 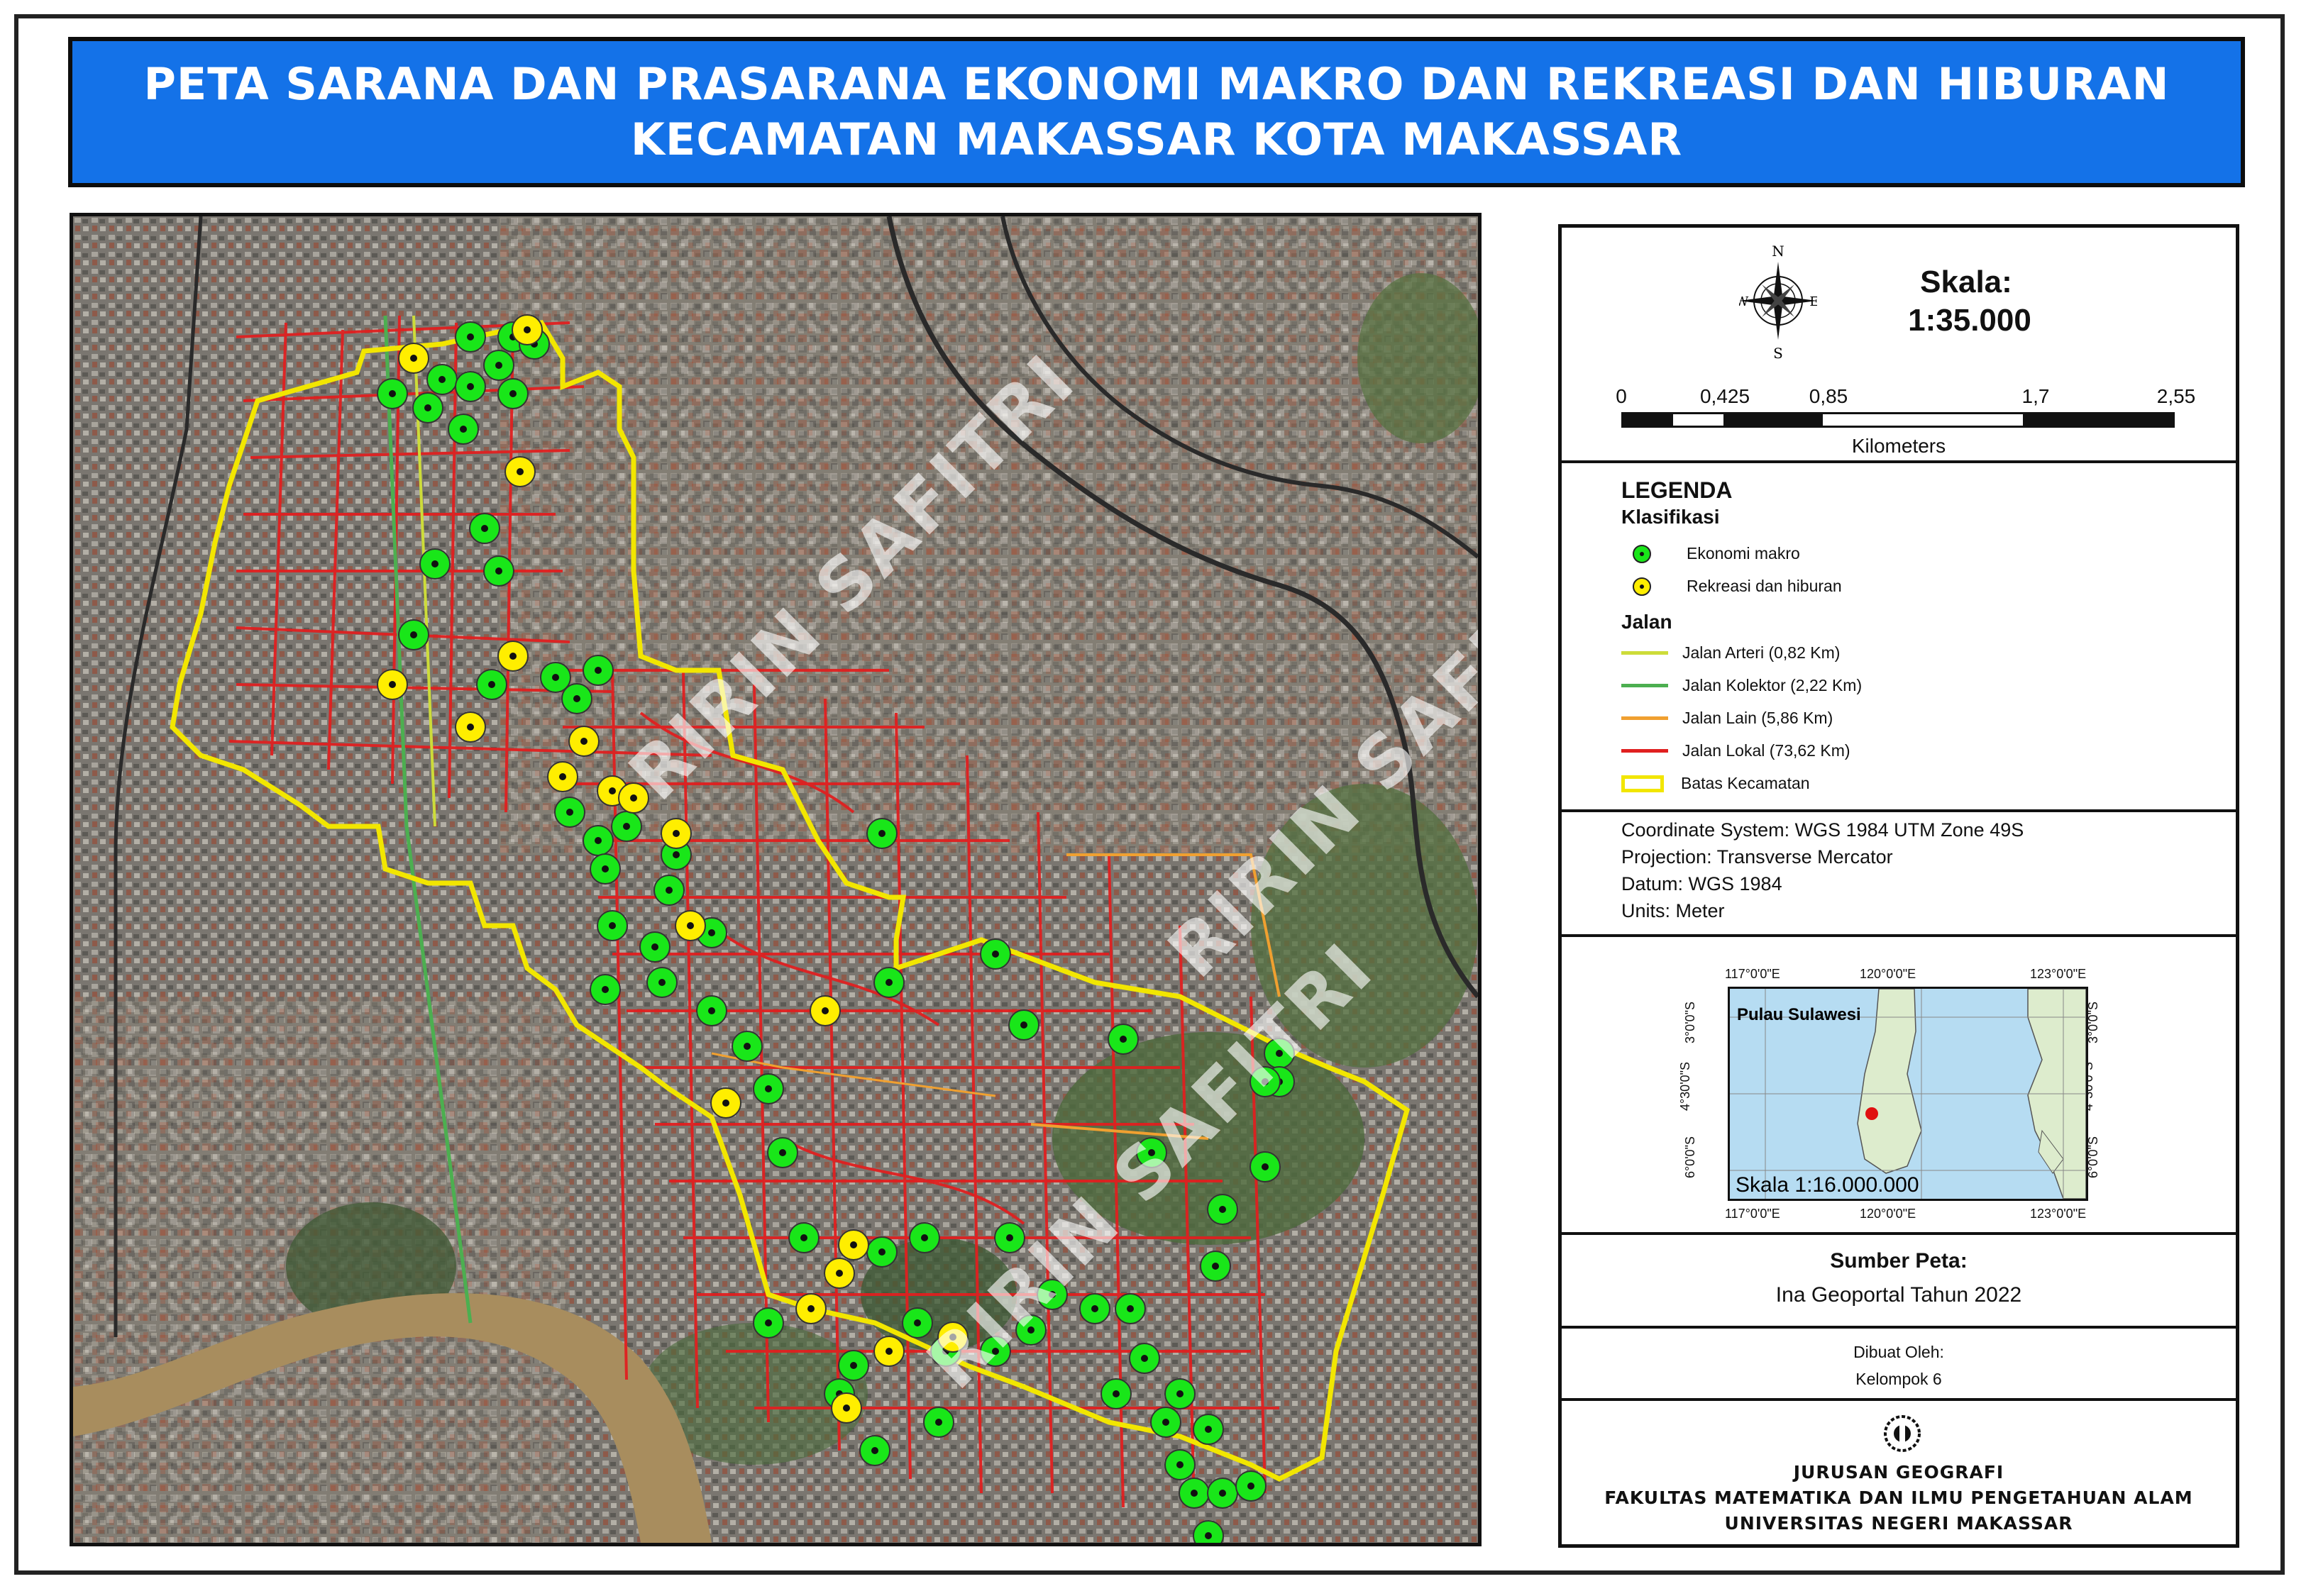 I want to click on university-logo-icon, so click(x=1902, y=1433).